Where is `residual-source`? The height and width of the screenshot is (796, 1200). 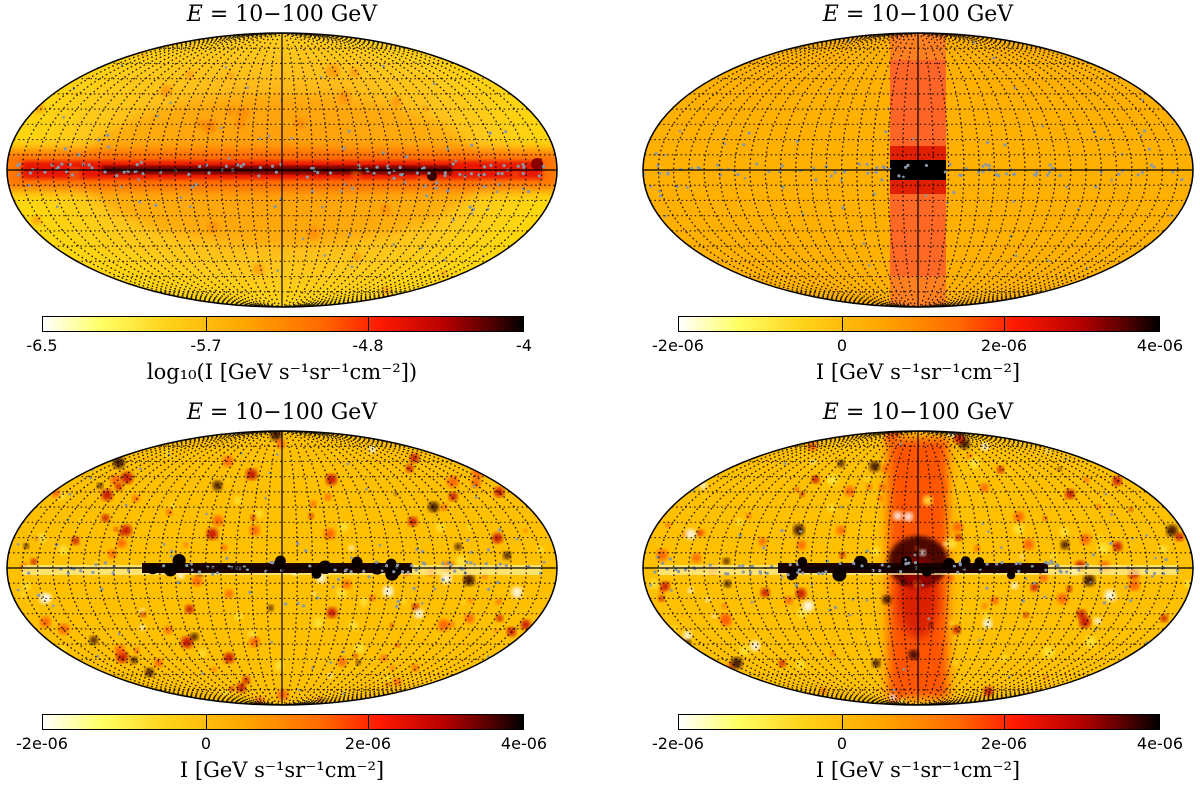
residual-source is located at coordinates (839, 574).